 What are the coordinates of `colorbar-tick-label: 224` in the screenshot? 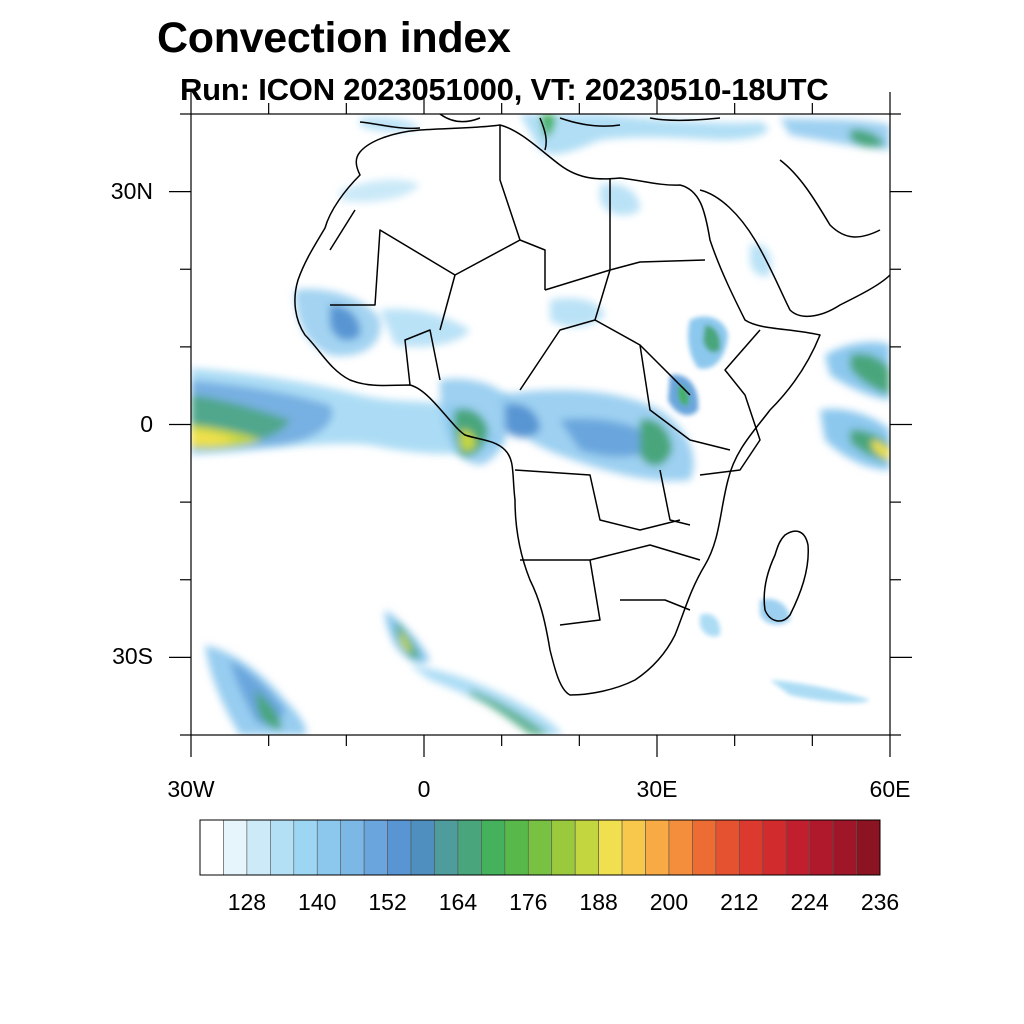 It's located at (809, 902).